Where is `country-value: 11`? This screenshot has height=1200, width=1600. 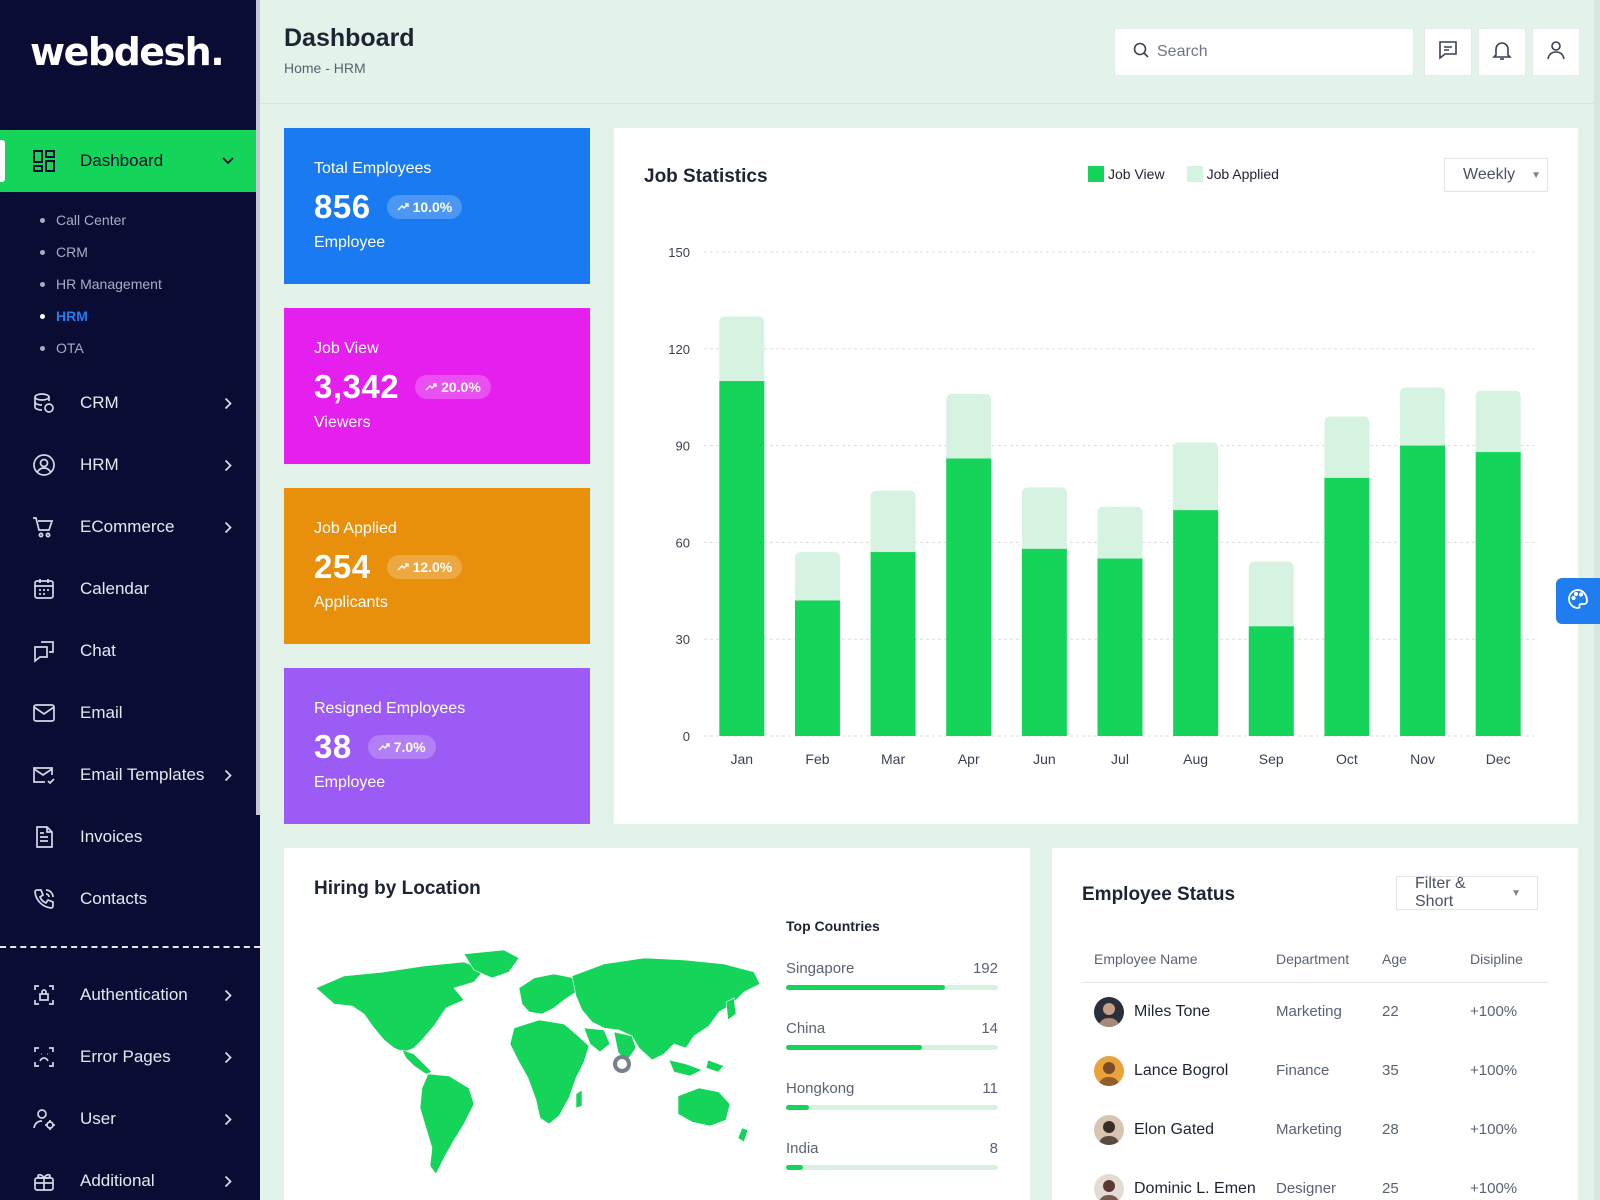
country-value: 11 is located at coordinates (990, 1088).